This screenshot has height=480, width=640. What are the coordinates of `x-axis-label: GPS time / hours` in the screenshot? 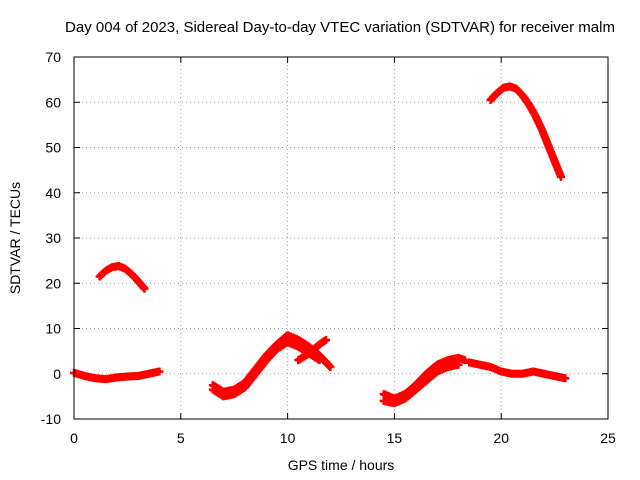 It's located at (341, 465).